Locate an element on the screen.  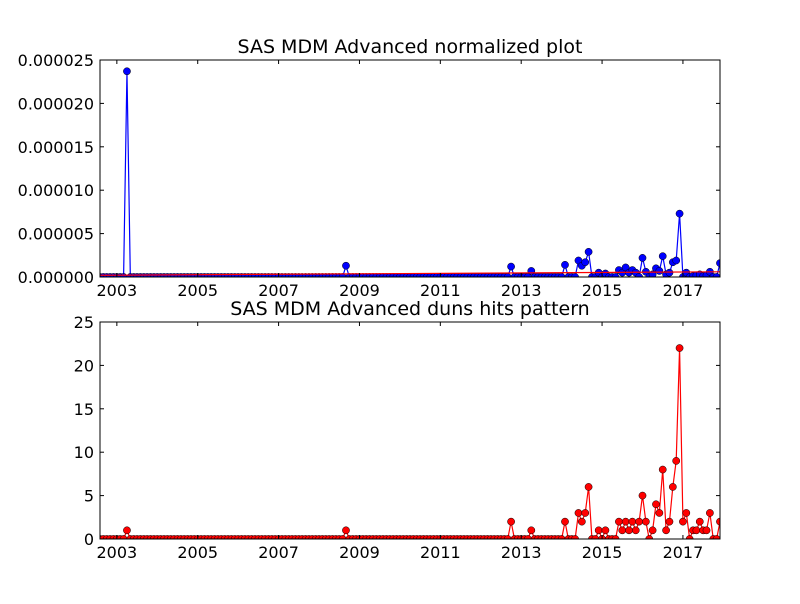
chart-title: SAS MDM Advanced normalized plot is located at coordinates (410, 47).